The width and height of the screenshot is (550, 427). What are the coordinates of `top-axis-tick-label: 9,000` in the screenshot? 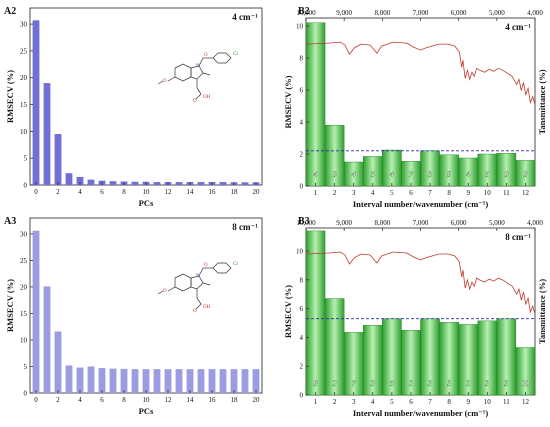 It's located at (344, 13).